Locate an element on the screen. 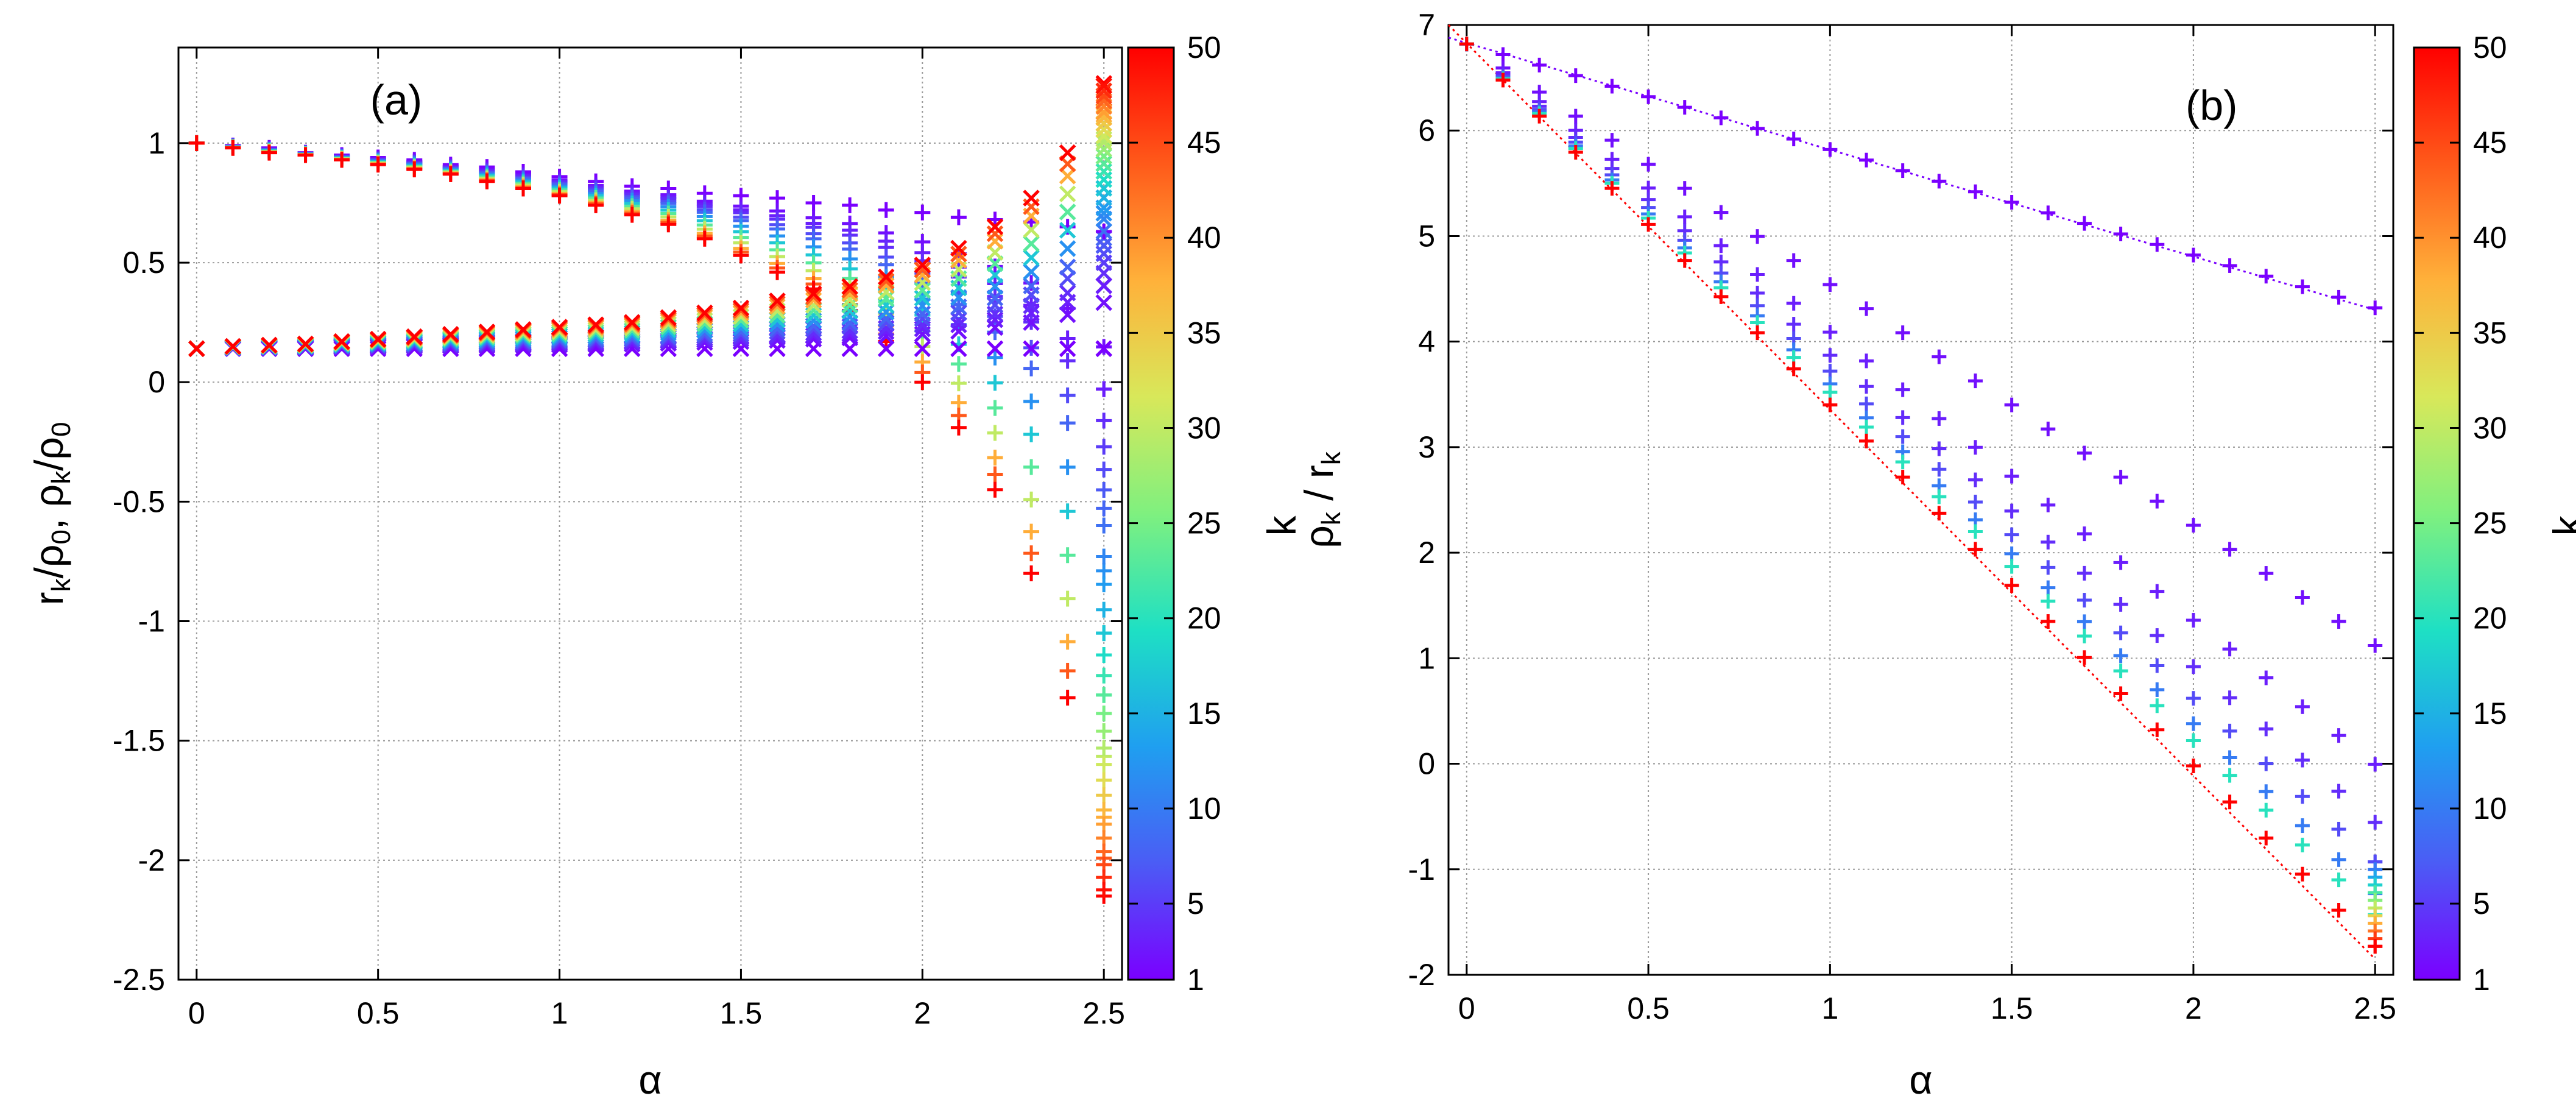 This screenshot has height=1104, width=2576. colorbar-gradient is located at coordinates (2437, 513).